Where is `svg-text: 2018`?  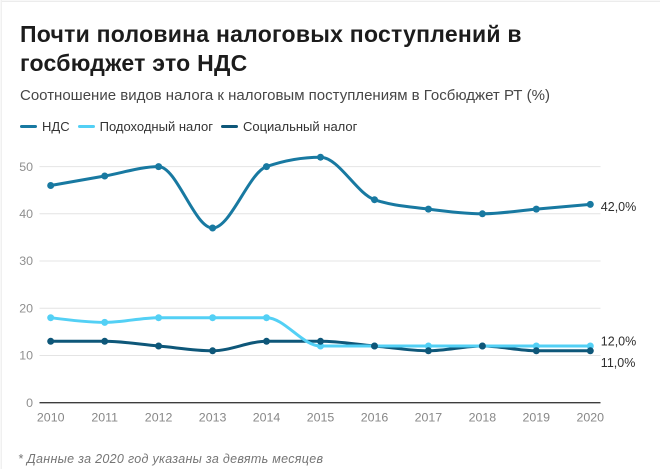
svg-text: 2018 is located at coordinates (483, 418).